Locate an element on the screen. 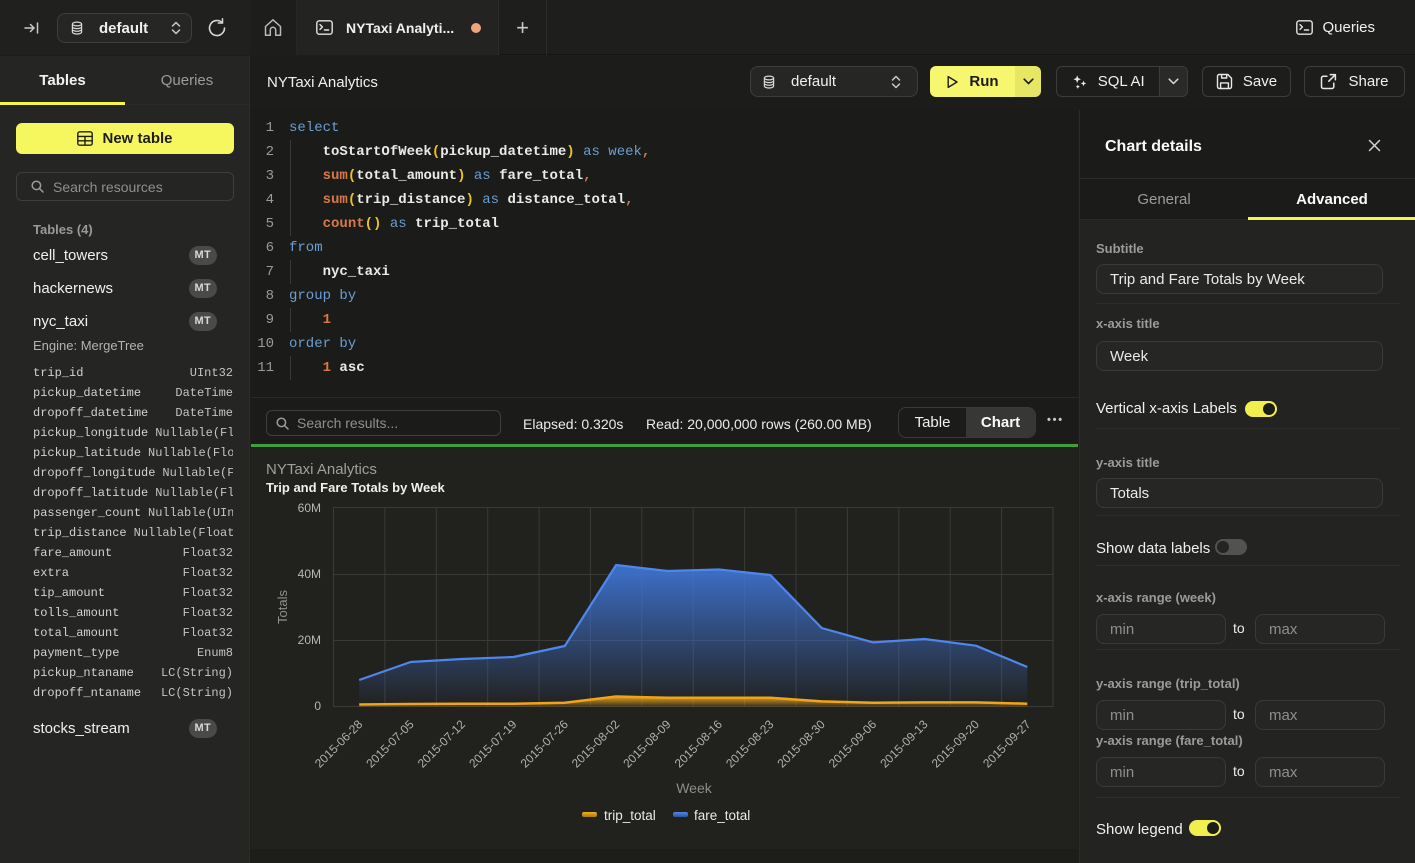 This screenshot has width=1415, height=863. svg-text: 2015-07-12 is located at coordinates (442, 744).